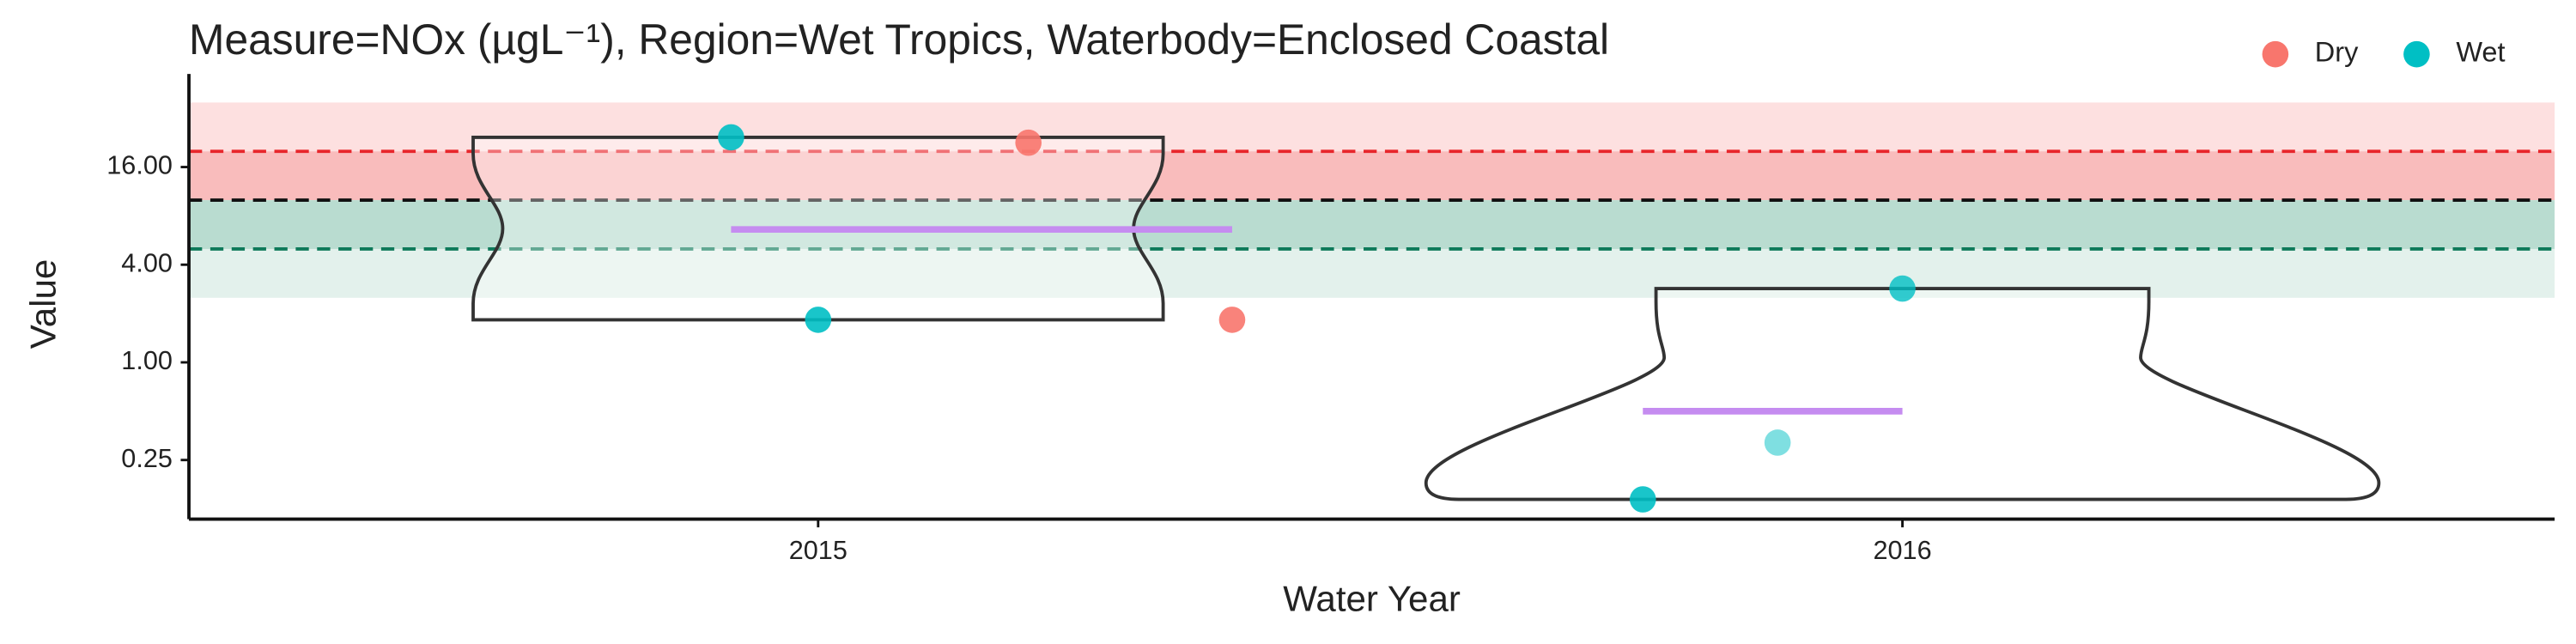 This screenshot has height=644, width=2576. Describe the element at coordinates (1372, 598) in the screenshot. I see `x-axis-title: Water Year` at that location.